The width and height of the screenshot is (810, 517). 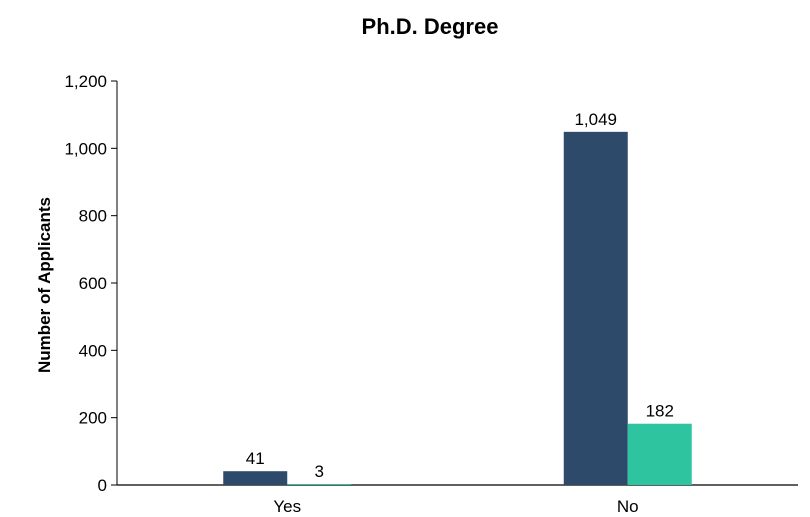 What do you see at coordinates (287, 506) in the screenshot?
I see `x-tick-label-yes: Yes` at bounding box center [287, 506].